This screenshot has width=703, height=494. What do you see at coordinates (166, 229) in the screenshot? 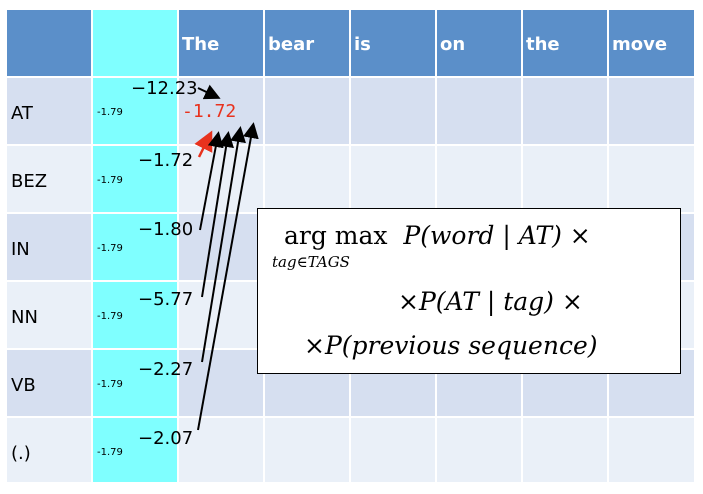
I see `prev-score-in: −1.80` at bounding box center [166, 229].